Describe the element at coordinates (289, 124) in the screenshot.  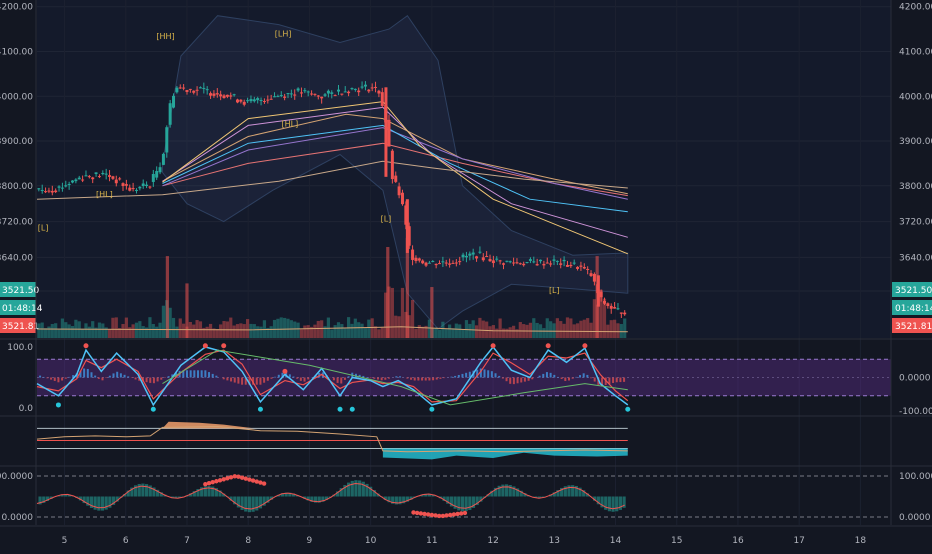
I see `pivot-marker: [HL]` at that location.